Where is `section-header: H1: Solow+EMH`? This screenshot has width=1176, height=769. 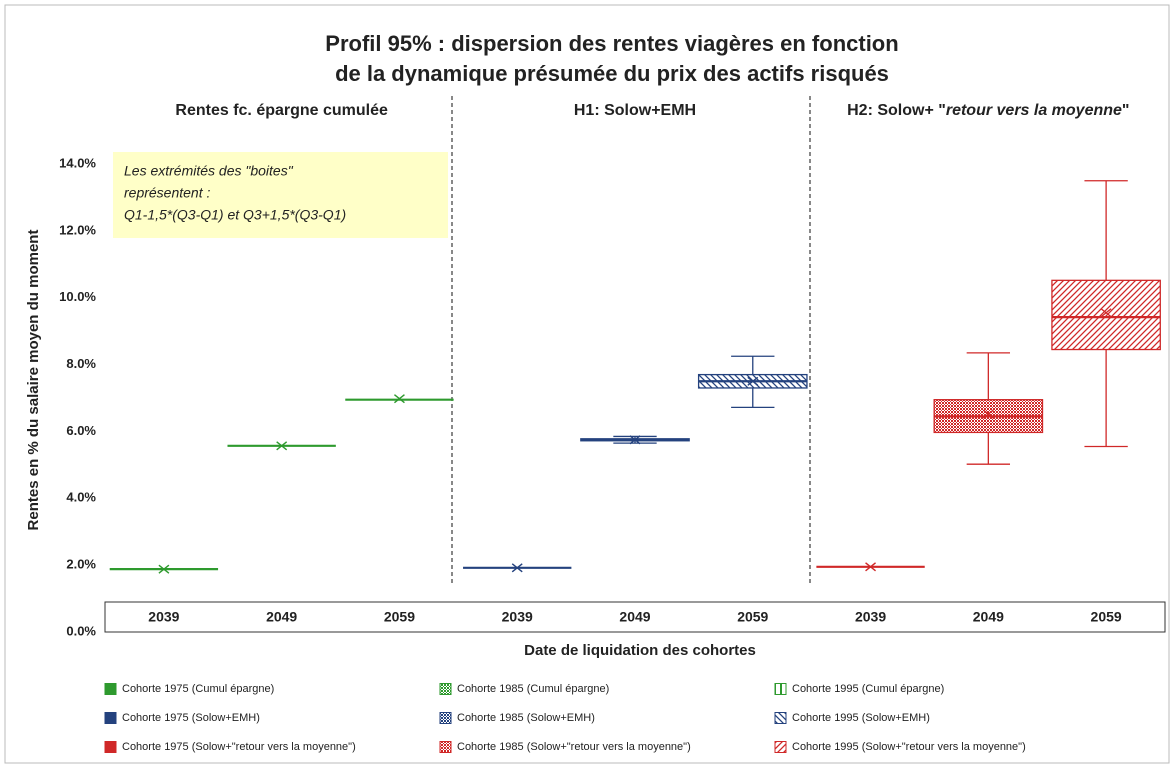 section-header: H1: Solow+EMH is located at coordinates (635, 110).